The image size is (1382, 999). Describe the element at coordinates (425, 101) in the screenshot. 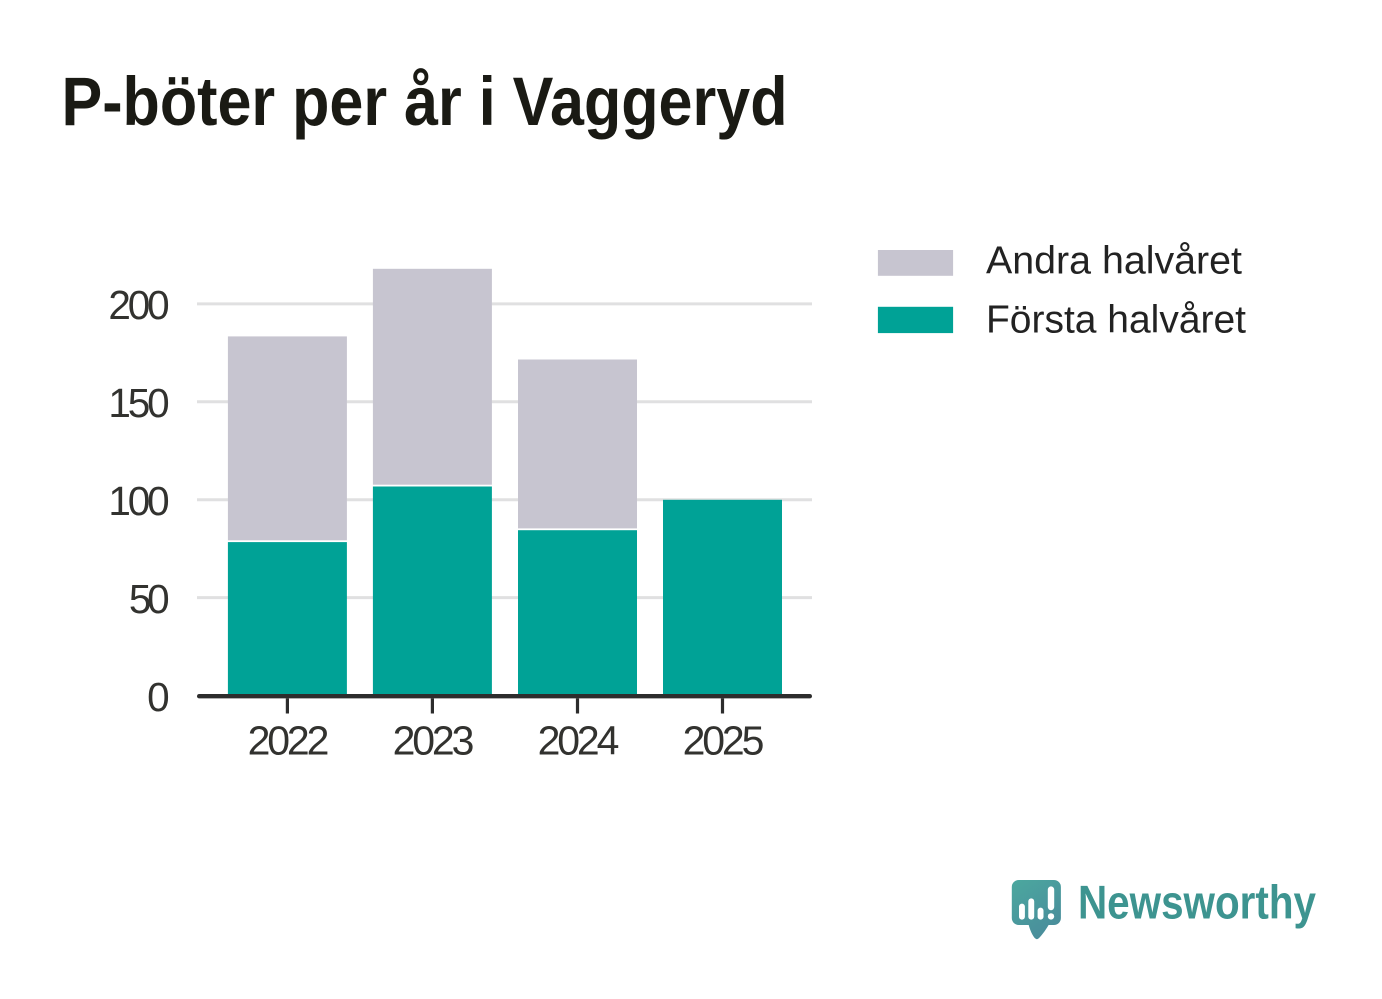

I see `svg-text: P-böter per år i Vaggeryd` at that location.